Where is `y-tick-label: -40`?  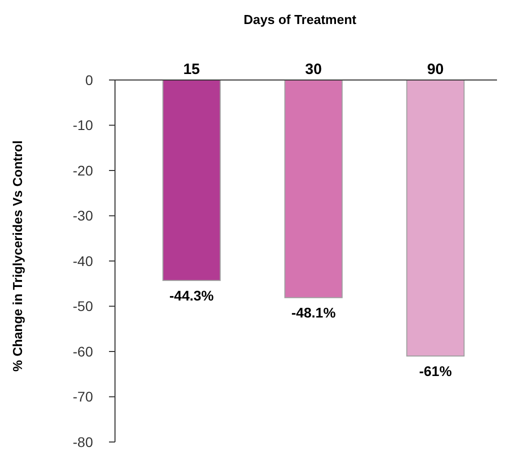
y-tick-label: -40 is located at coordinates (83, 260).